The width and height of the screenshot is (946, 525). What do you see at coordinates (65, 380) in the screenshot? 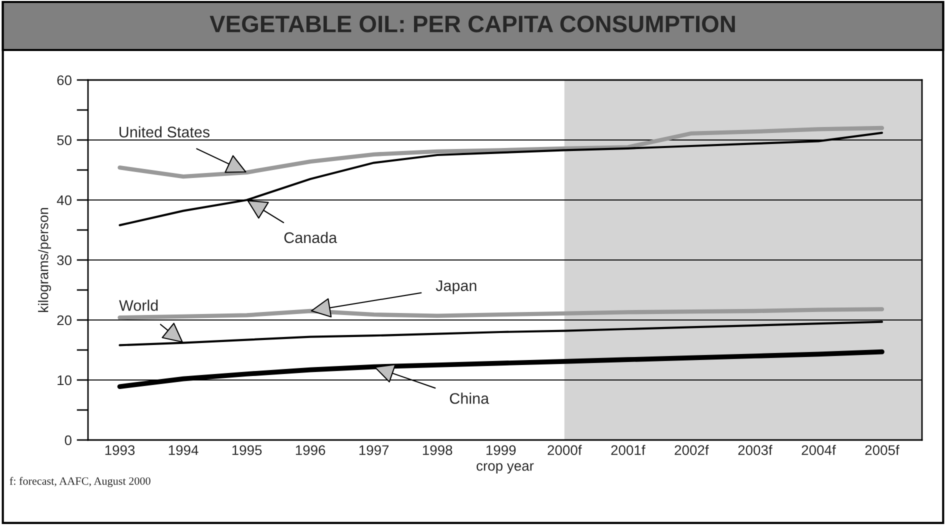
I see `y-tick-label: 10` at bounding box center [65, 380].